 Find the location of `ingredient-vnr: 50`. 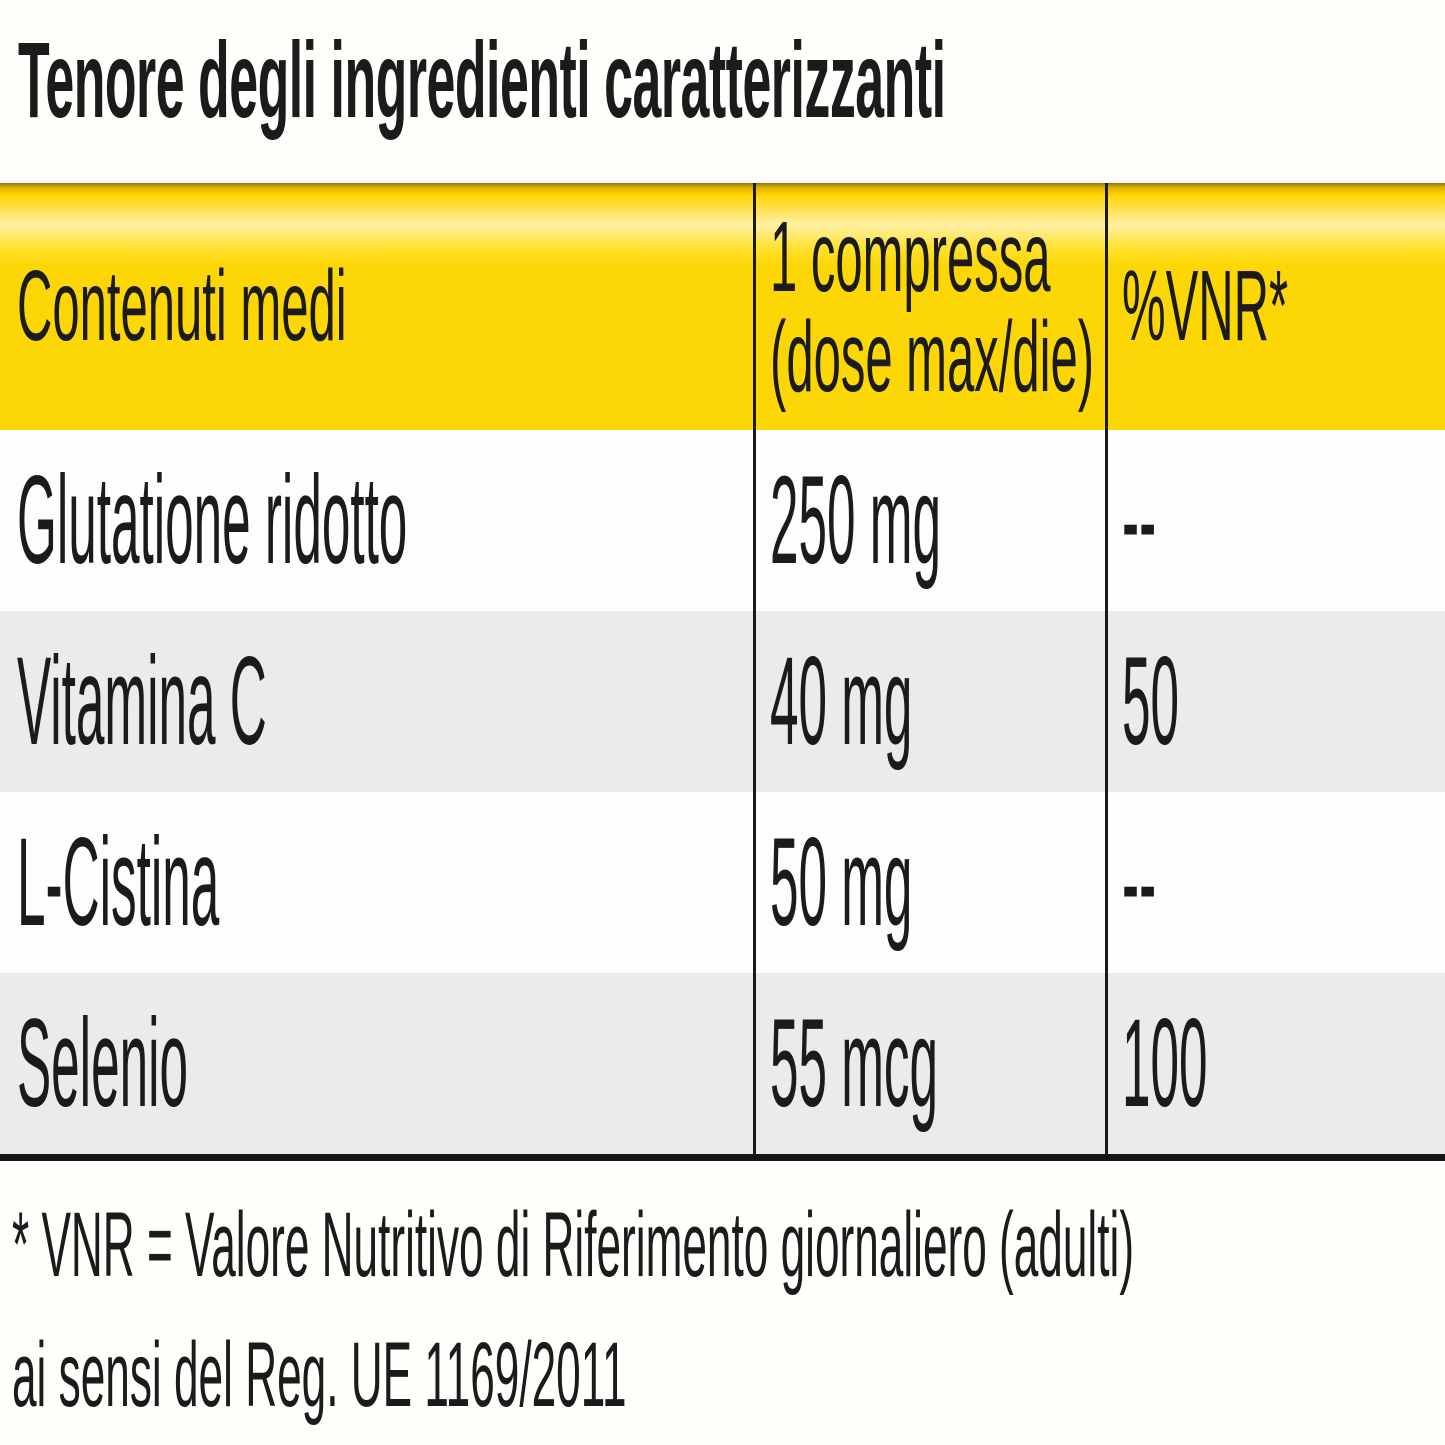

ingredient-vnr: 50 is located at coordinates (1151, 701).